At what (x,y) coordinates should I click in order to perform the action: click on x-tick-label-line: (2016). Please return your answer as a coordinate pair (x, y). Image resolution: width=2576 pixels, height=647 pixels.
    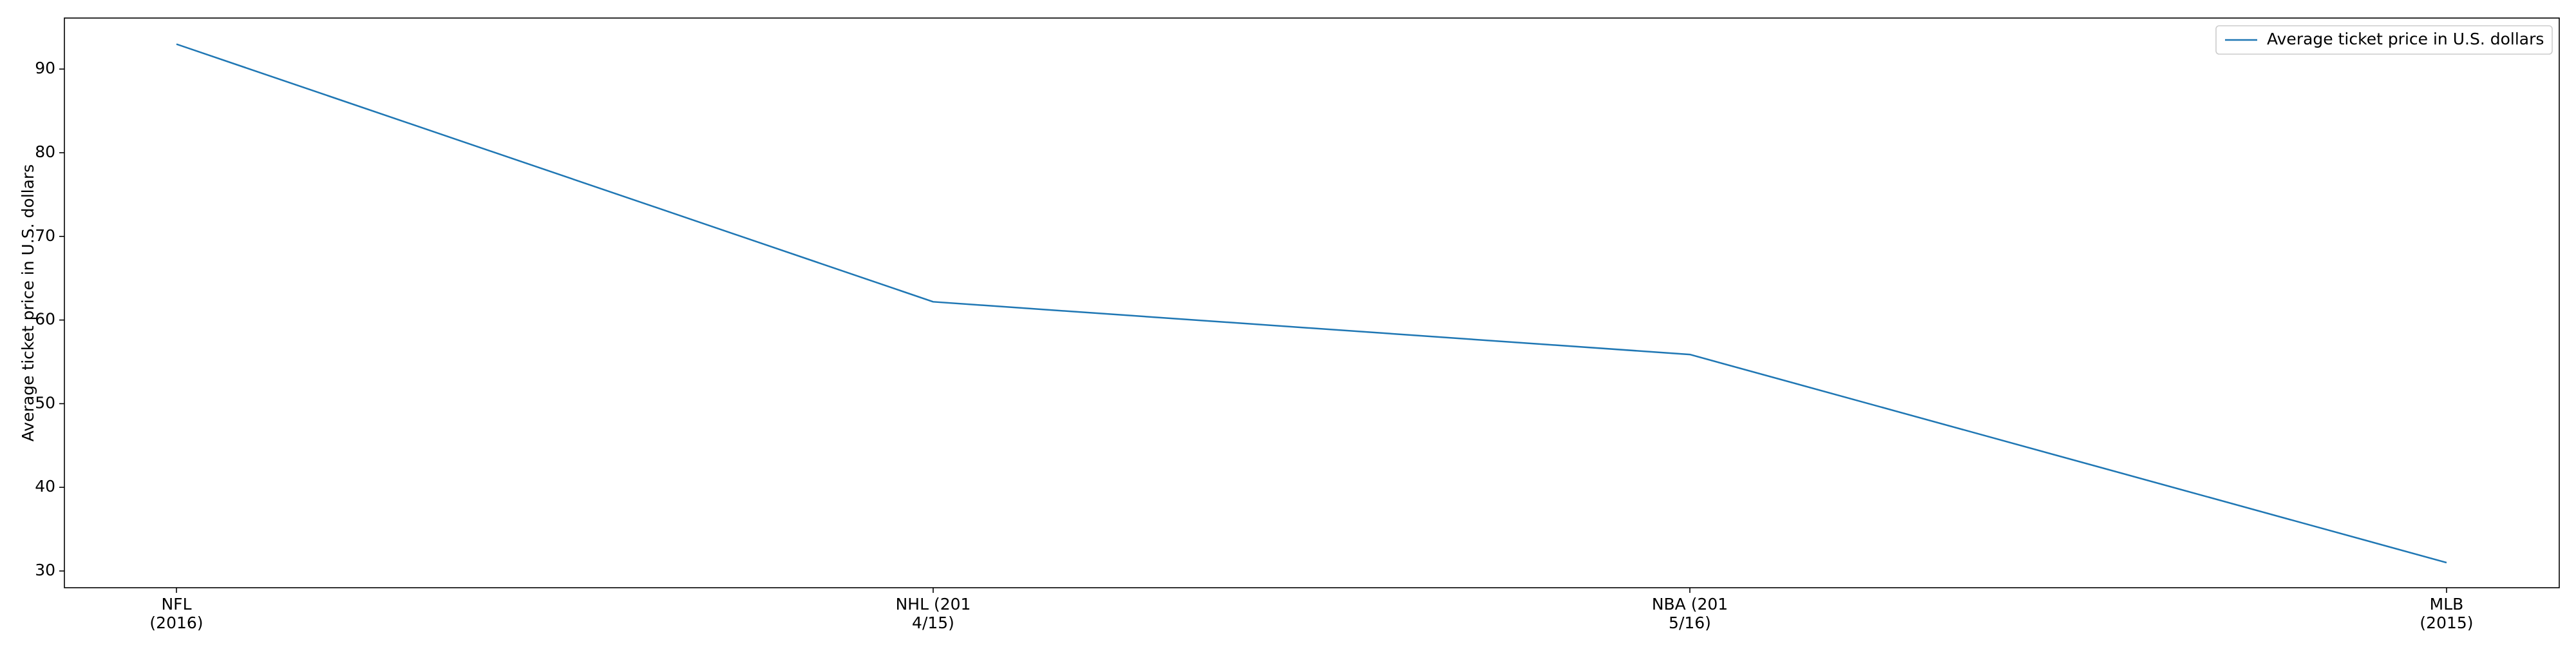
    Looking at the image, I should click on (176, 622).